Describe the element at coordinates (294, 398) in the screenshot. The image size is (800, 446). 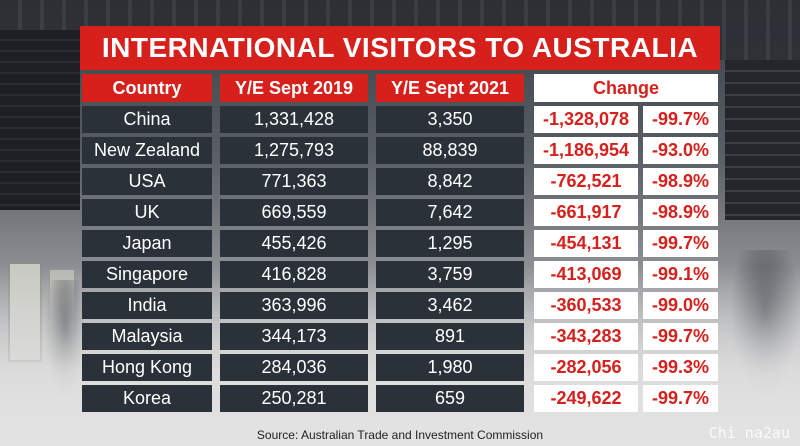
I see `ye-2019-cell: 250,281` at that location.